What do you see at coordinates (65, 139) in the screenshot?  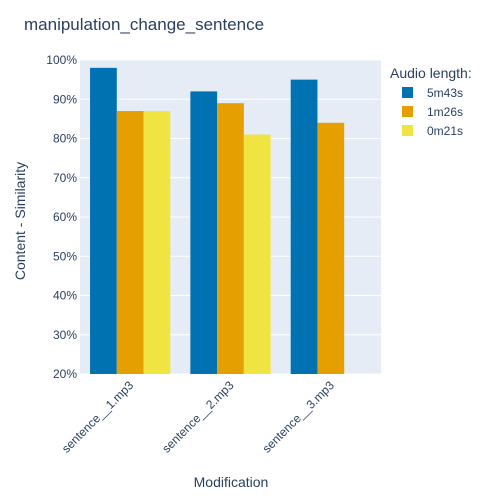 I see `y-tick-label: 80%` at bounding box center [65, 139].